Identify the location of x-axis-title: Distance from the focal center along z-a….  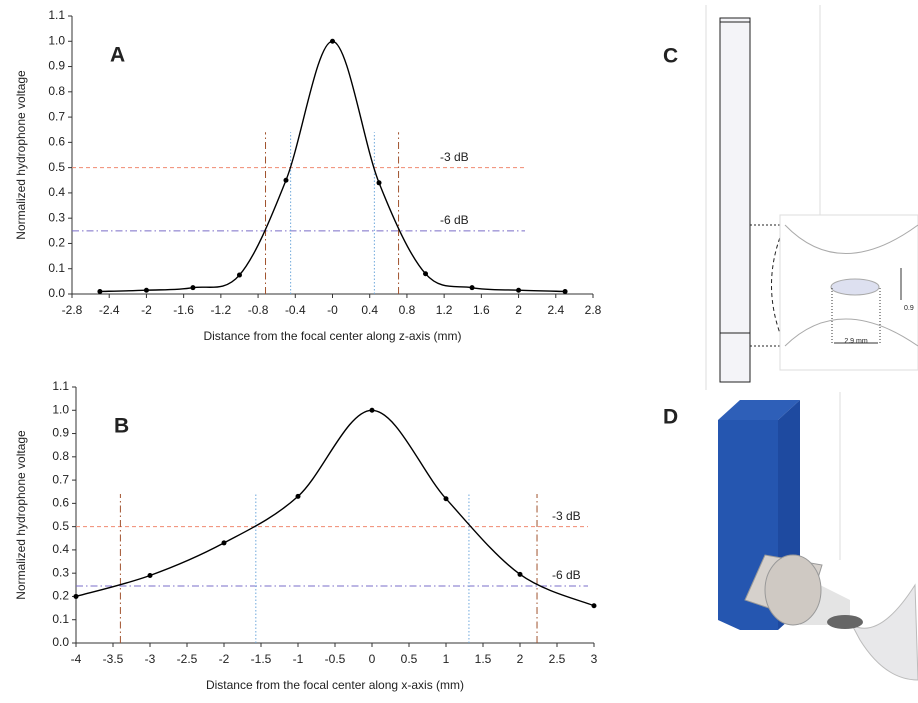
(332, 336).